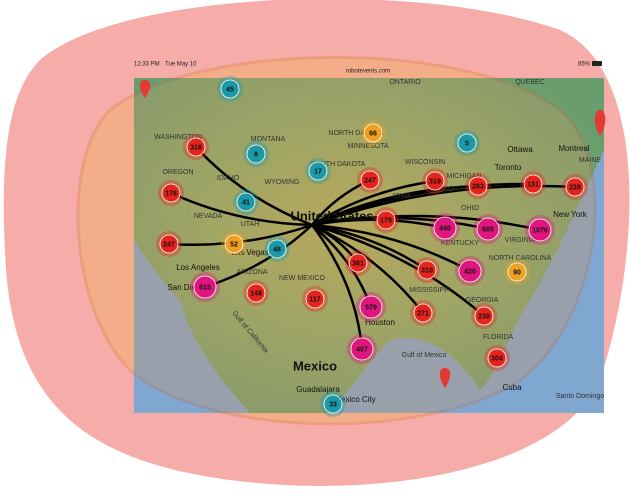 The width and height of the screenshot is (630, 500). What do you see at coordinates (178, 137) in the screenshot?
I see `place-label: WASHINGTON` at bounding box center [178, 137].